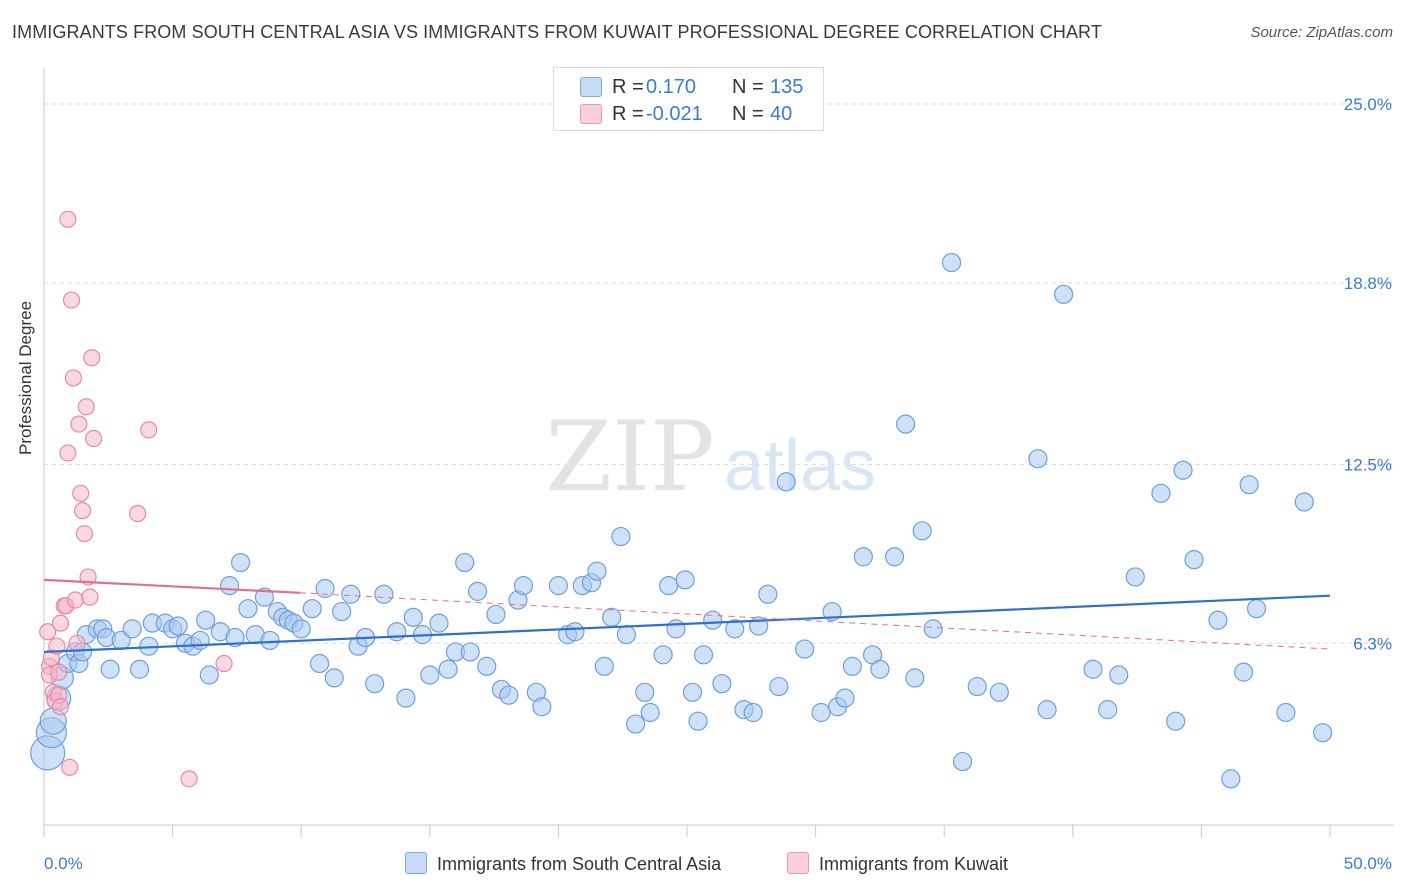 The width and height of the screenshot is (1406, 892). I want to click on y-tick-label: 6.3%, so click(1372, 643).